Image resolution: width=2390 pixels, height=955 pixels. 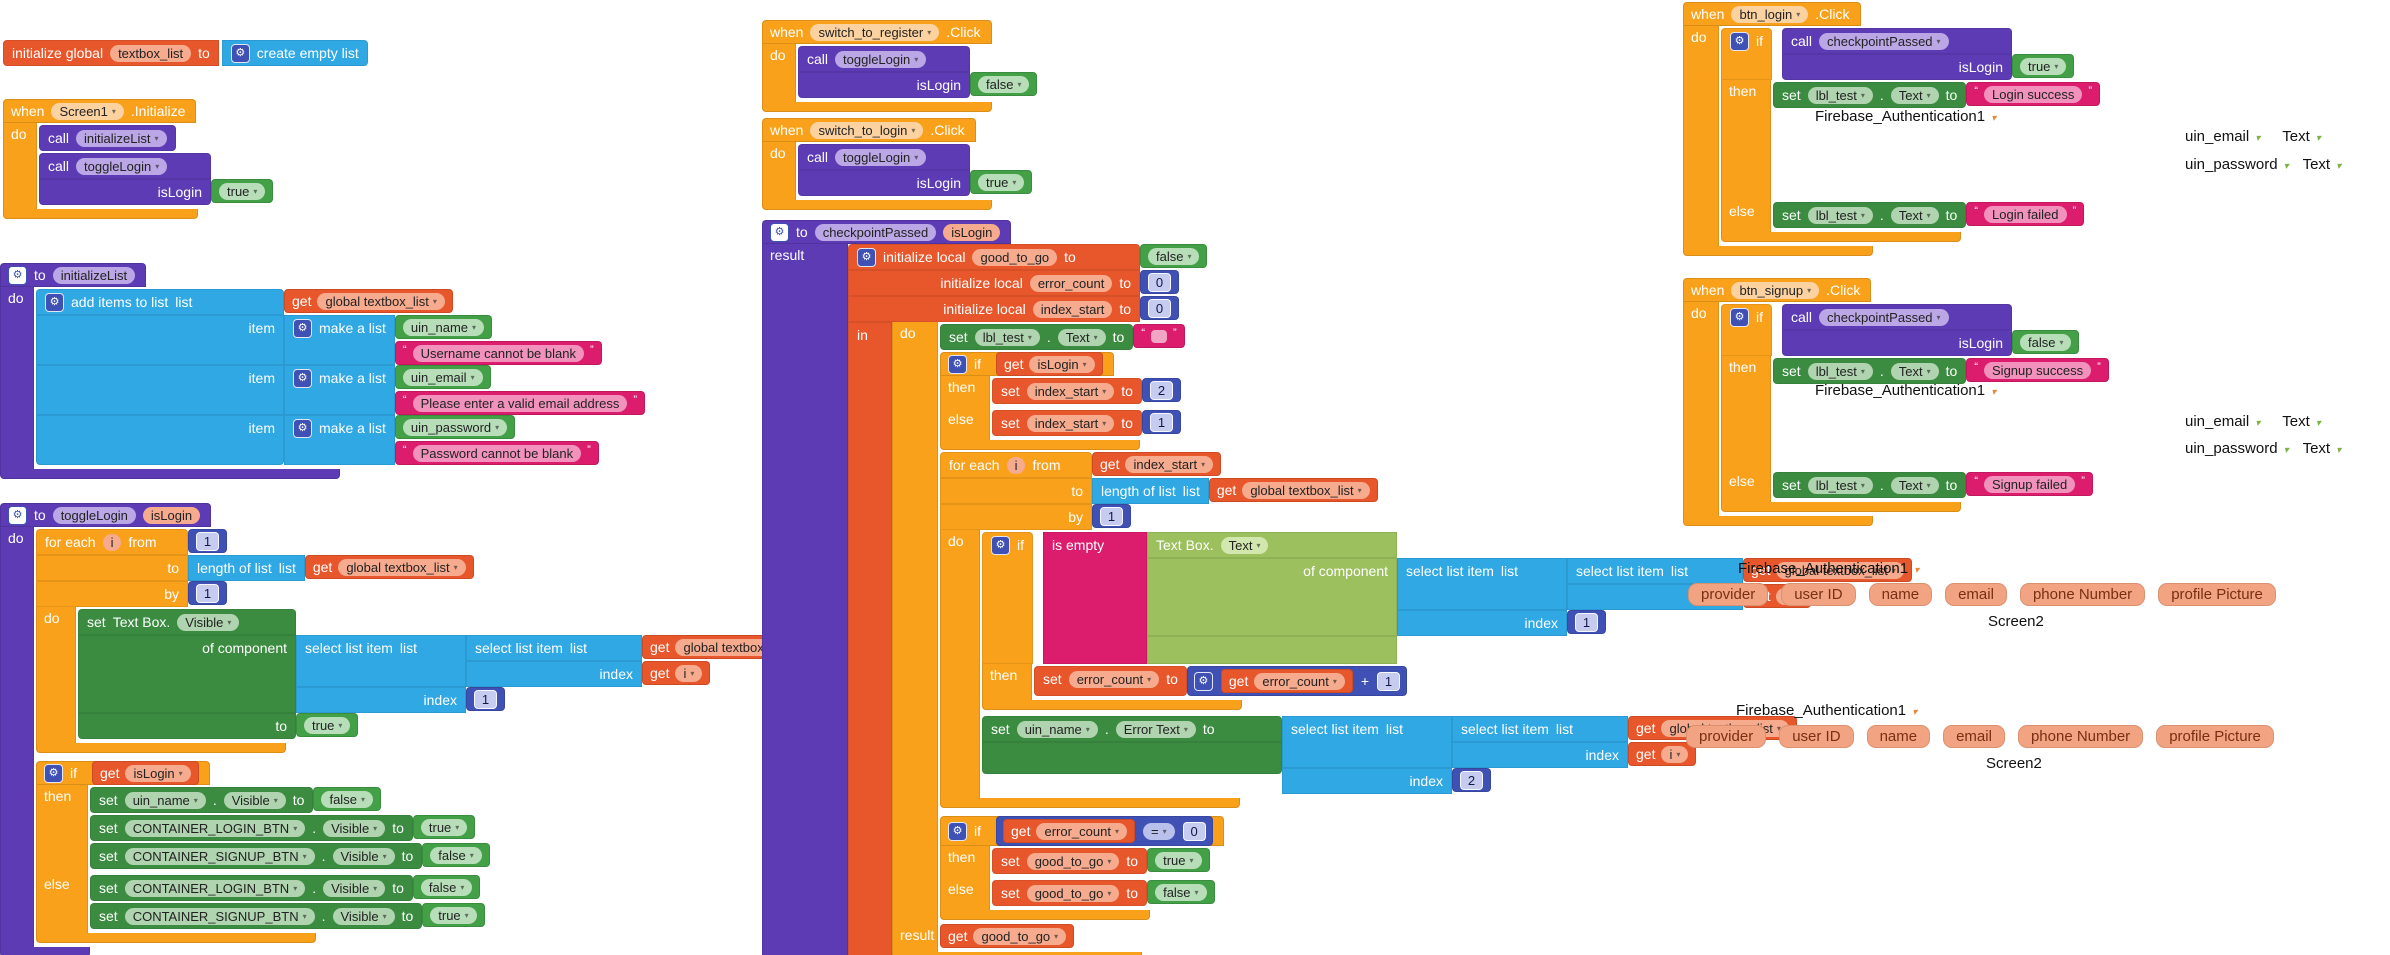 What do you see at coordinates (2014, 763) in the screenshot?
I see `flyout-screen2-item: Screen2` at bounding box center [2014, 763].